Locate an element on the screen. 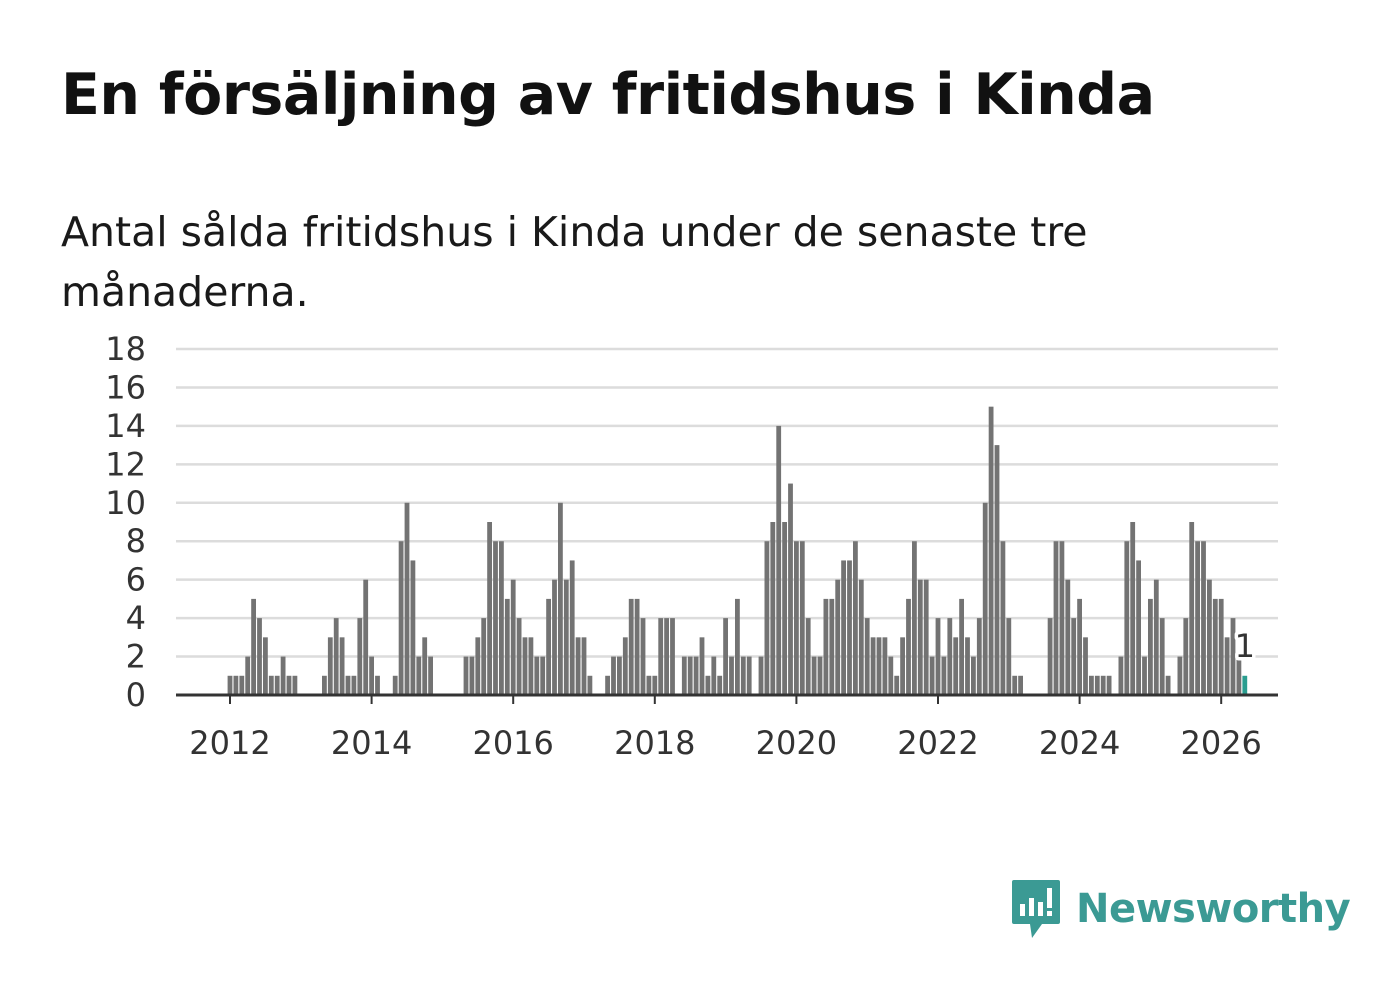 The image size is (1382, 999). y-tick-label: 4 is located at coordinates (136, 618).